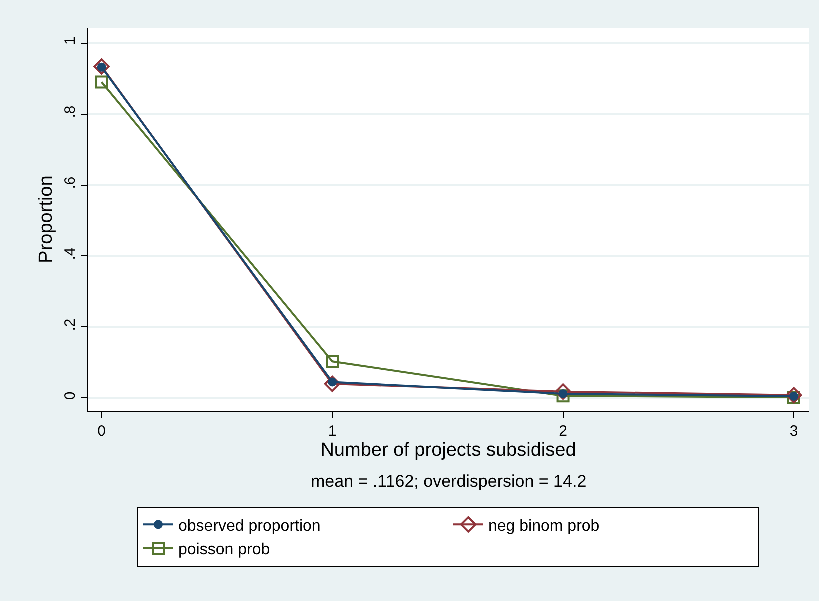 The height and width of the screenshot is (601, 819). Describe the element at coordinates (448, 450) in the screenshot. I see `x-axis-title: Number of projects subsidised` at that location.